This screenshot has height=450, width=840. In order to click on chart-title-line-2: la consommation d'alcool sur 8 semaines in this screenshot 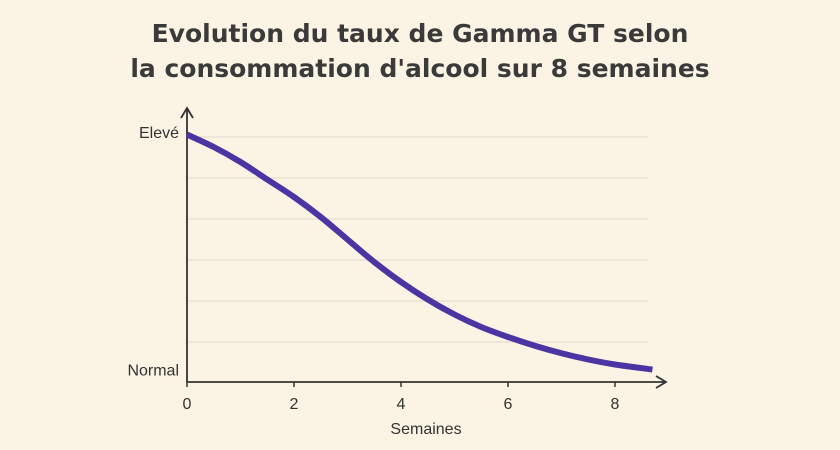, I will do `click(420, 68)`.